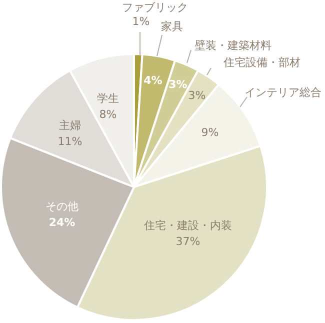  Describe the element at coordinates (155, 7) in the screenshot. I see `slice-label: ファブリック` at that location.